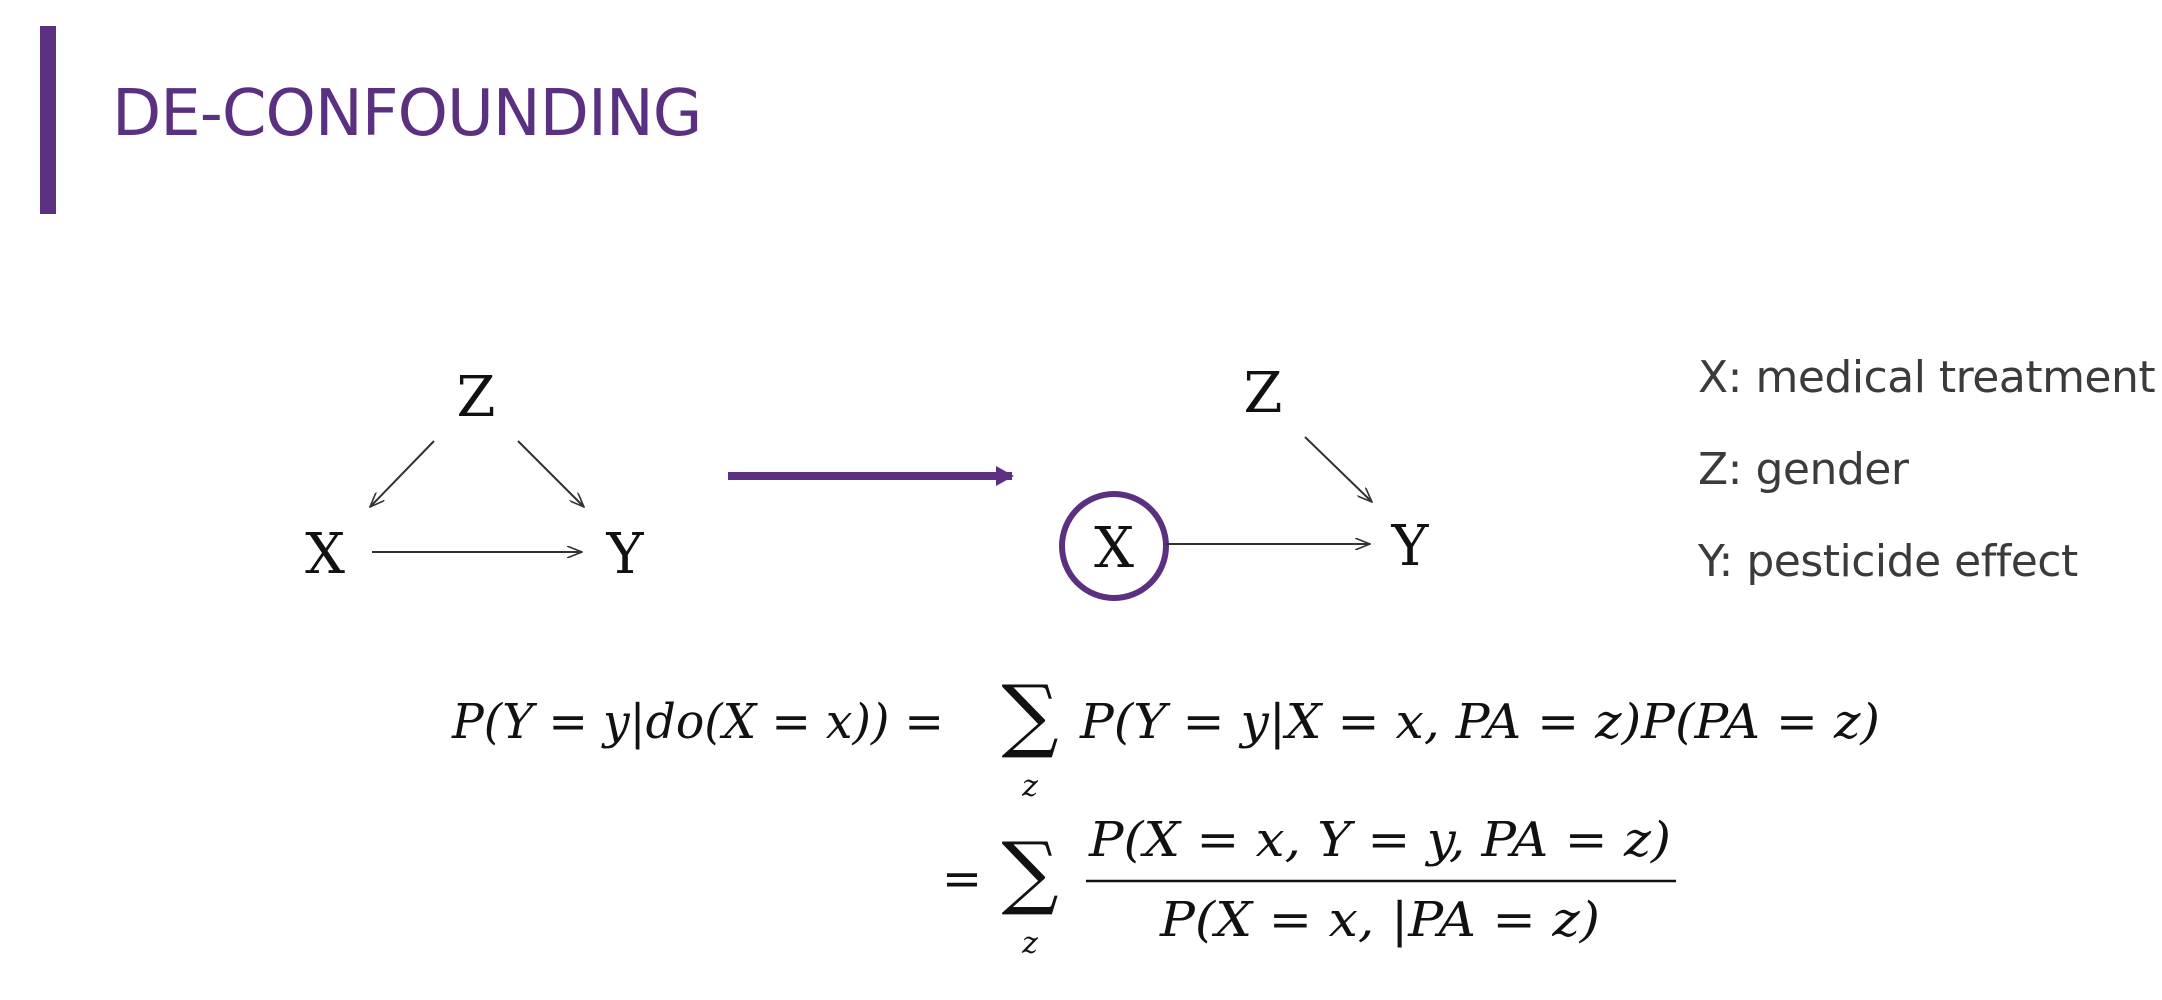  What do you see at coordinates (1379, 840) in the screenshot?
I see `formula-numerator: P(X = x, Y = y, PA = z)` at bounding box center [1379, 840].